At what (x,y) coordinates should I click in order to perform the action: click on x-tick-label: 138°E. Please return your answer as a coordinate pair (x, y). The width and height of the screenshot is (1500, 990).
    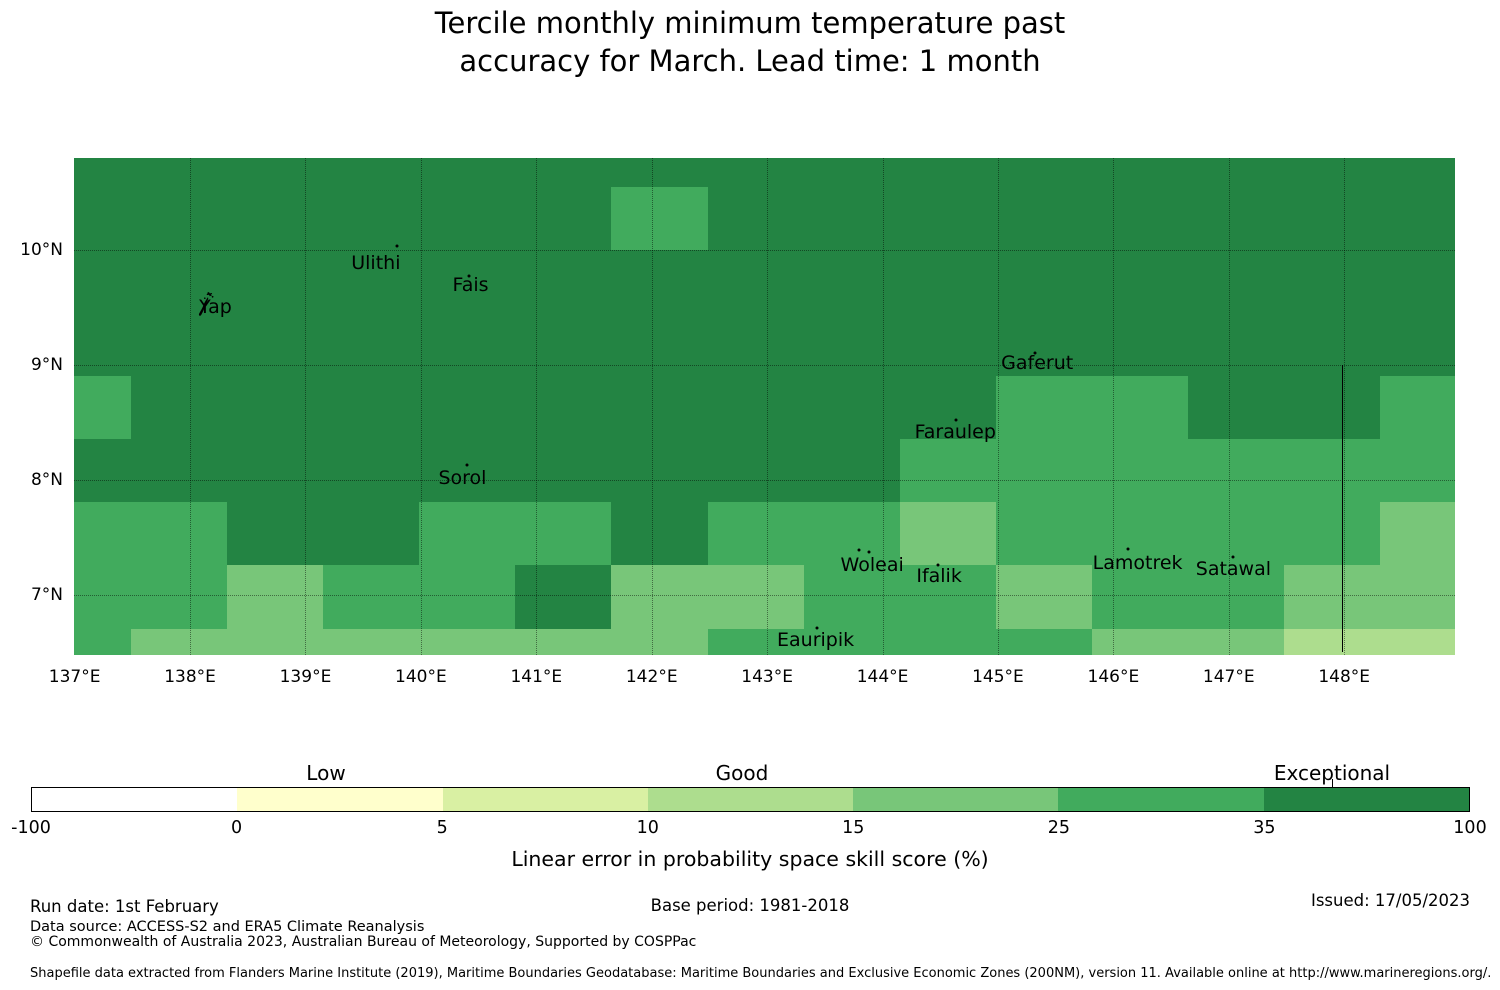
    Looking at the image, I should click on (190, 677).